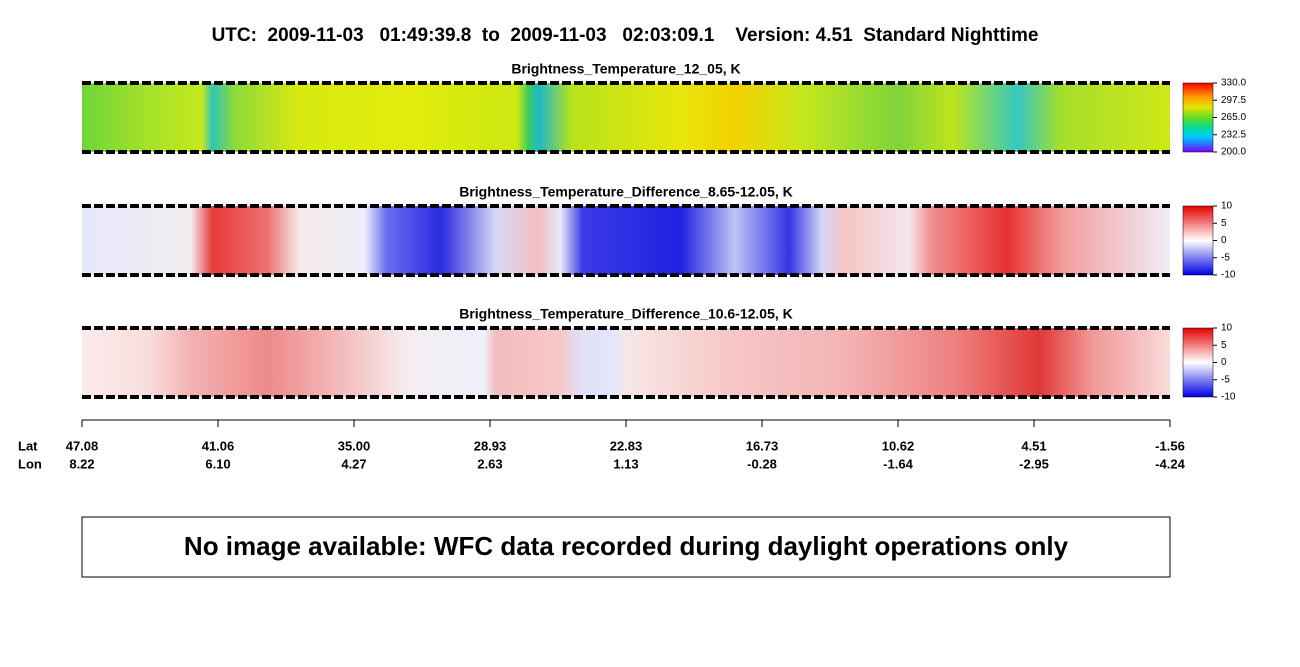 The width and height of the screenshot is (1300, 667). Describe the element at coordinates (1233, 152) in the screenshot. I see `colorbar-tick-label: 200.0` at that location.